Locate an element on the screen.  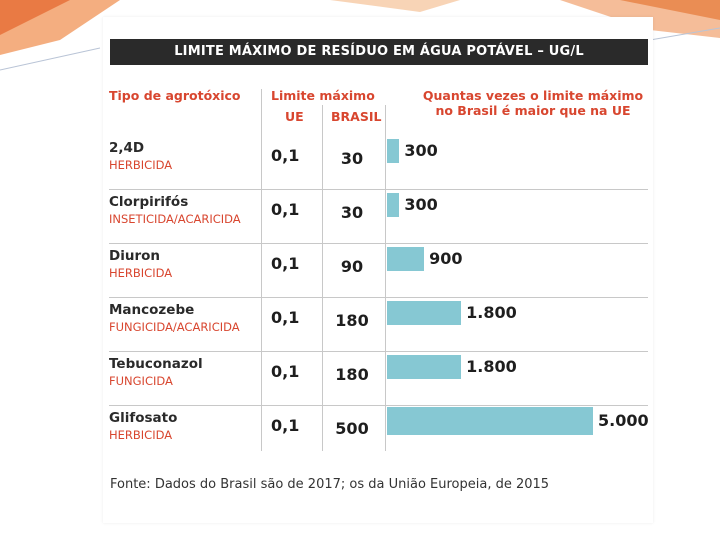
ratio-label: 900 is located at coordinates (446, 258).